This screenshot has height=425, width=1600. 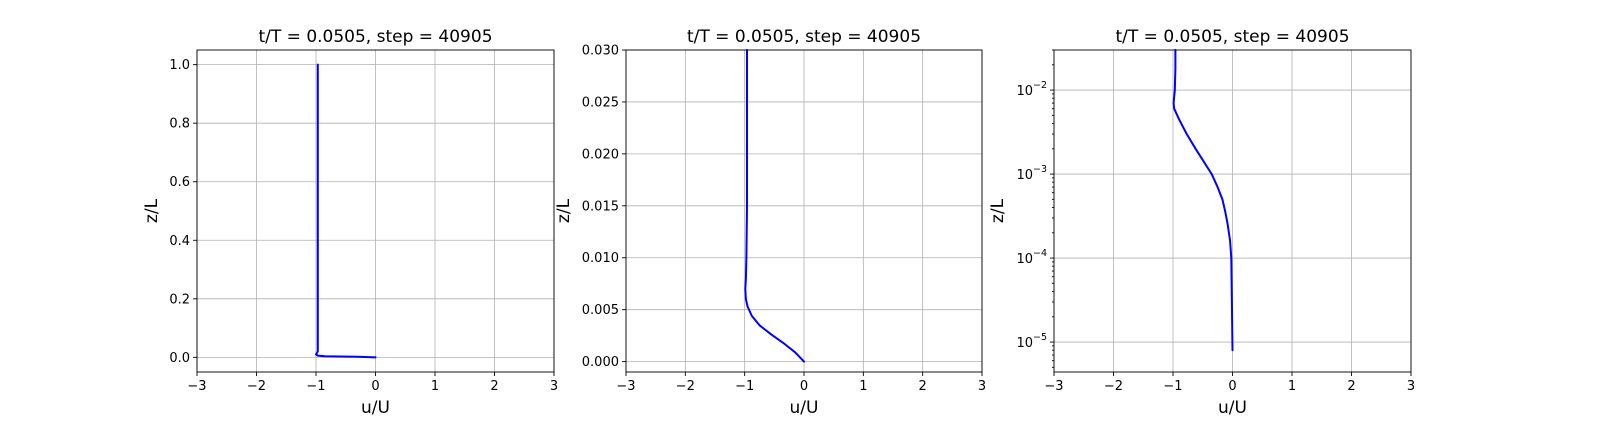 I want to click on y-tick-label: 0.000, so click(x=600, y=362).